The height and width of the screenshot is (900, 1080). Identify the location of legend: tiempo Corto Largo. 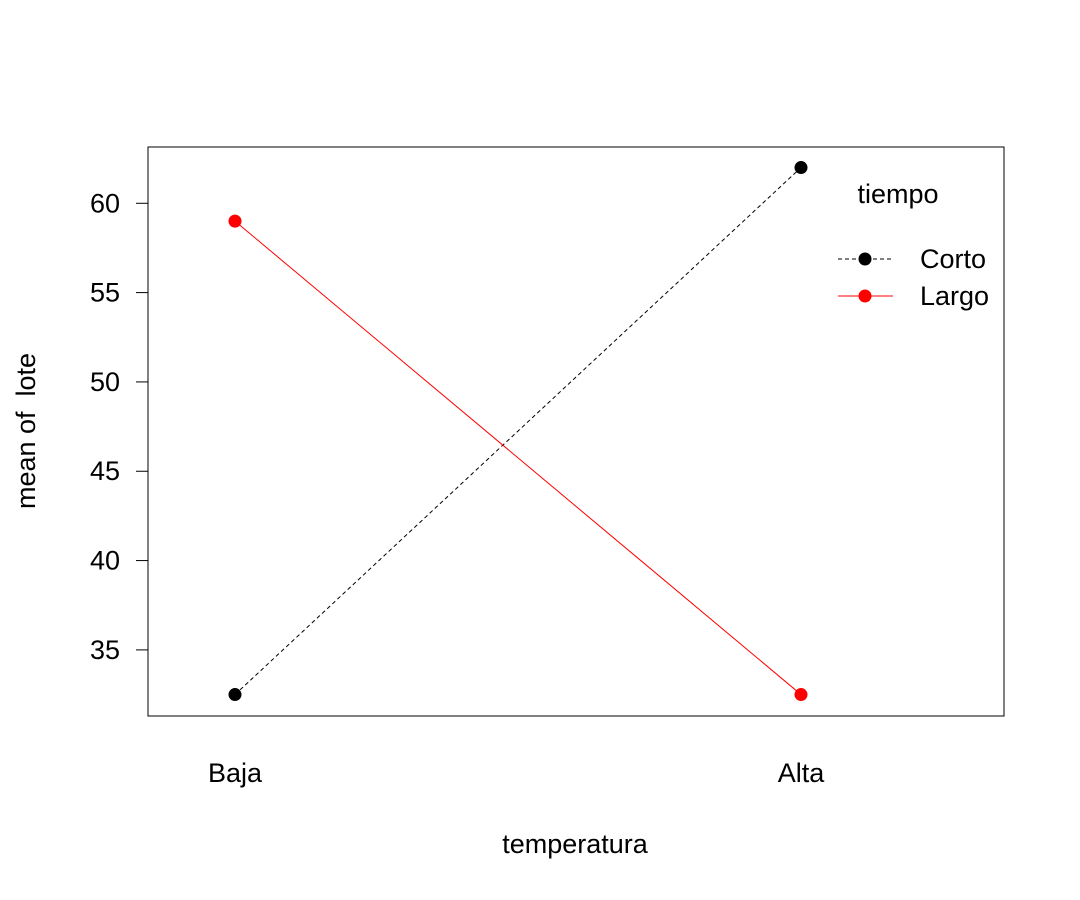
(913, 245).